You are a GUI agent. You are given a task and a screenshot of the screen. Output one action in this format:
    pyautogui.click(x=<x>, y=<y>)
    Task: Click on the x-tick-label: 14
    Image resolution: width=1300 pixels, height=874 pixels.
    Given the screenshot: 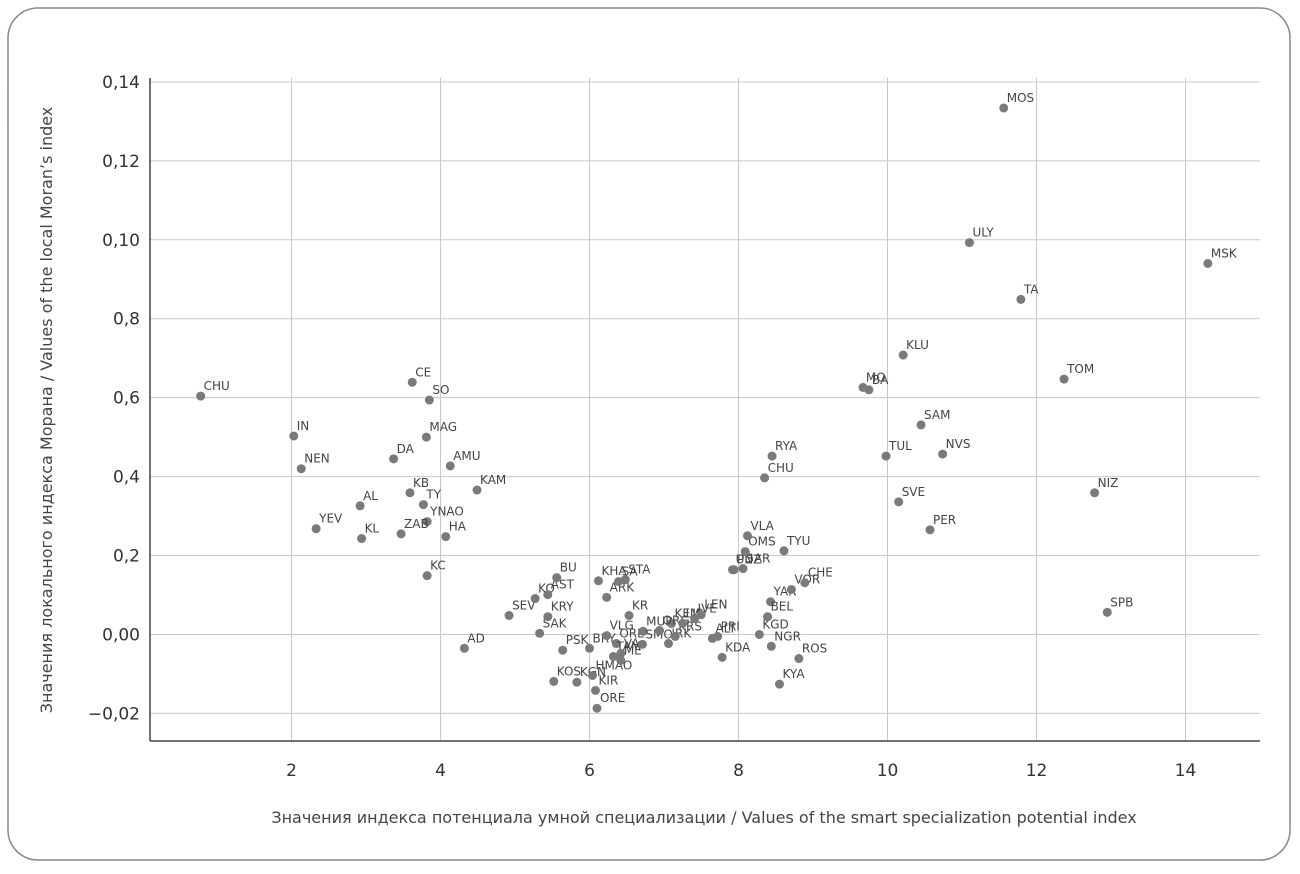 What is the action you would take?
    pyautogui.click(x=1186, y=771)
    